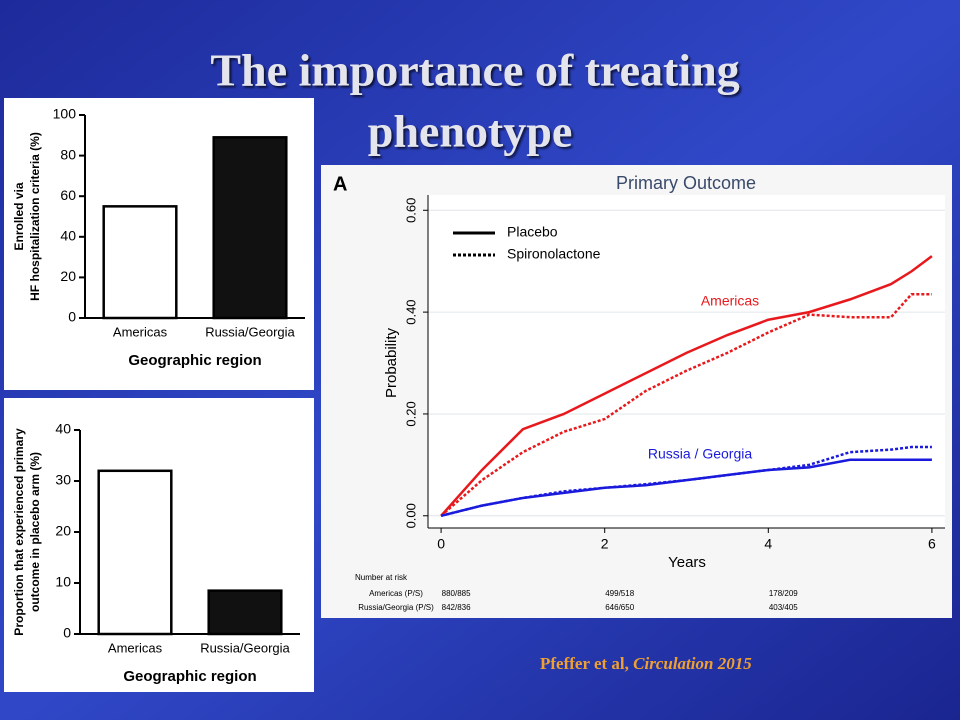  Describe the element at coordinates (410, 515) in the screenshot. I see `y-tick-label: 0.00` at that location.